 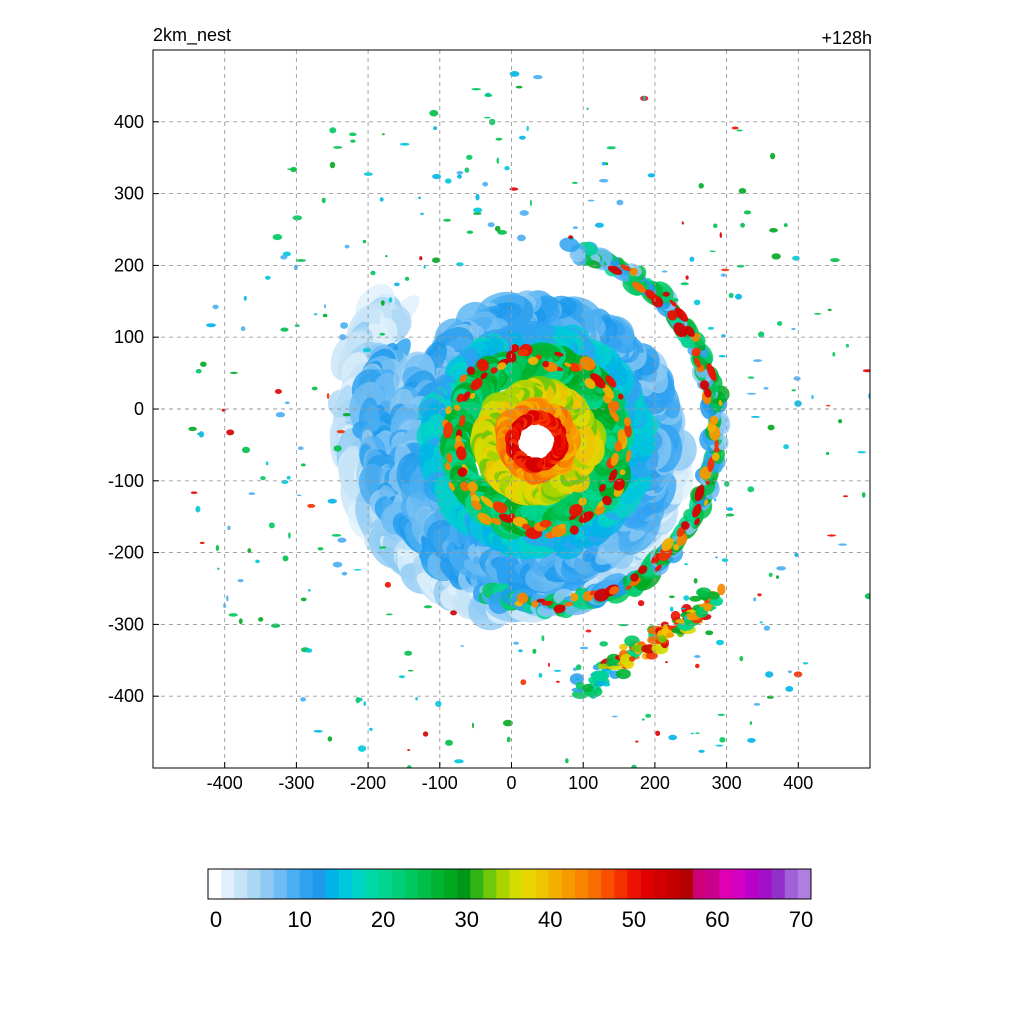 I want to click on colorbar-tick-label: 50, so click(x=634, y=919).